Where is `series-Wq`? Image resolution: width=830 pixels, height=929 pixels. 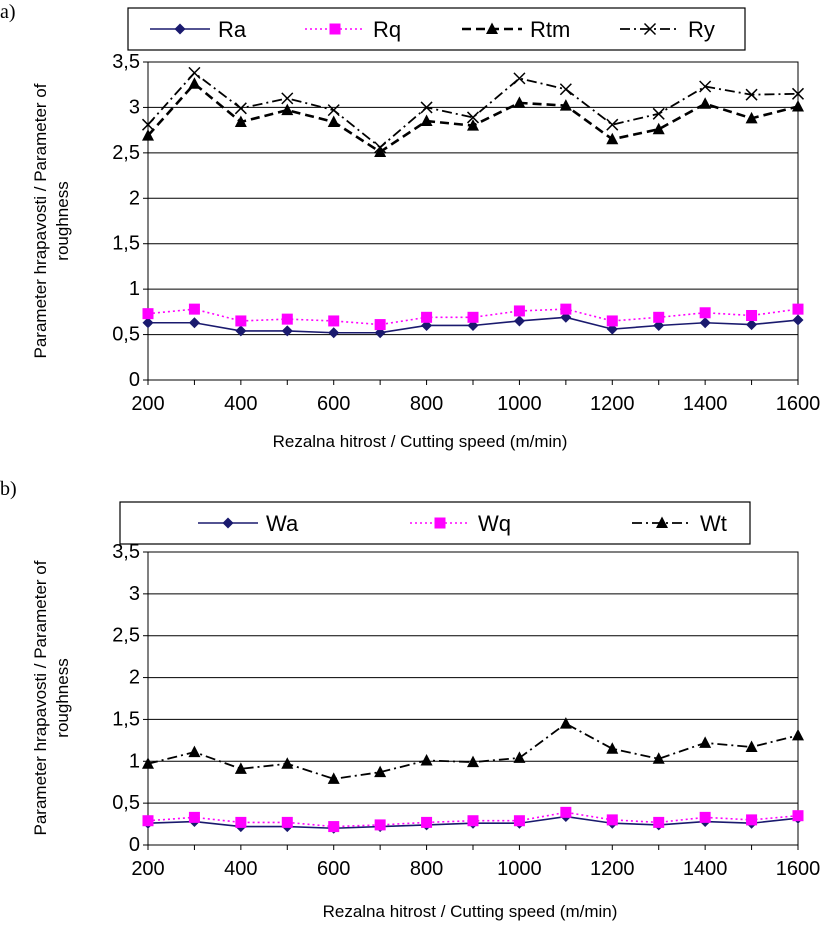
series-Wq is located at coordinates (473, 819).